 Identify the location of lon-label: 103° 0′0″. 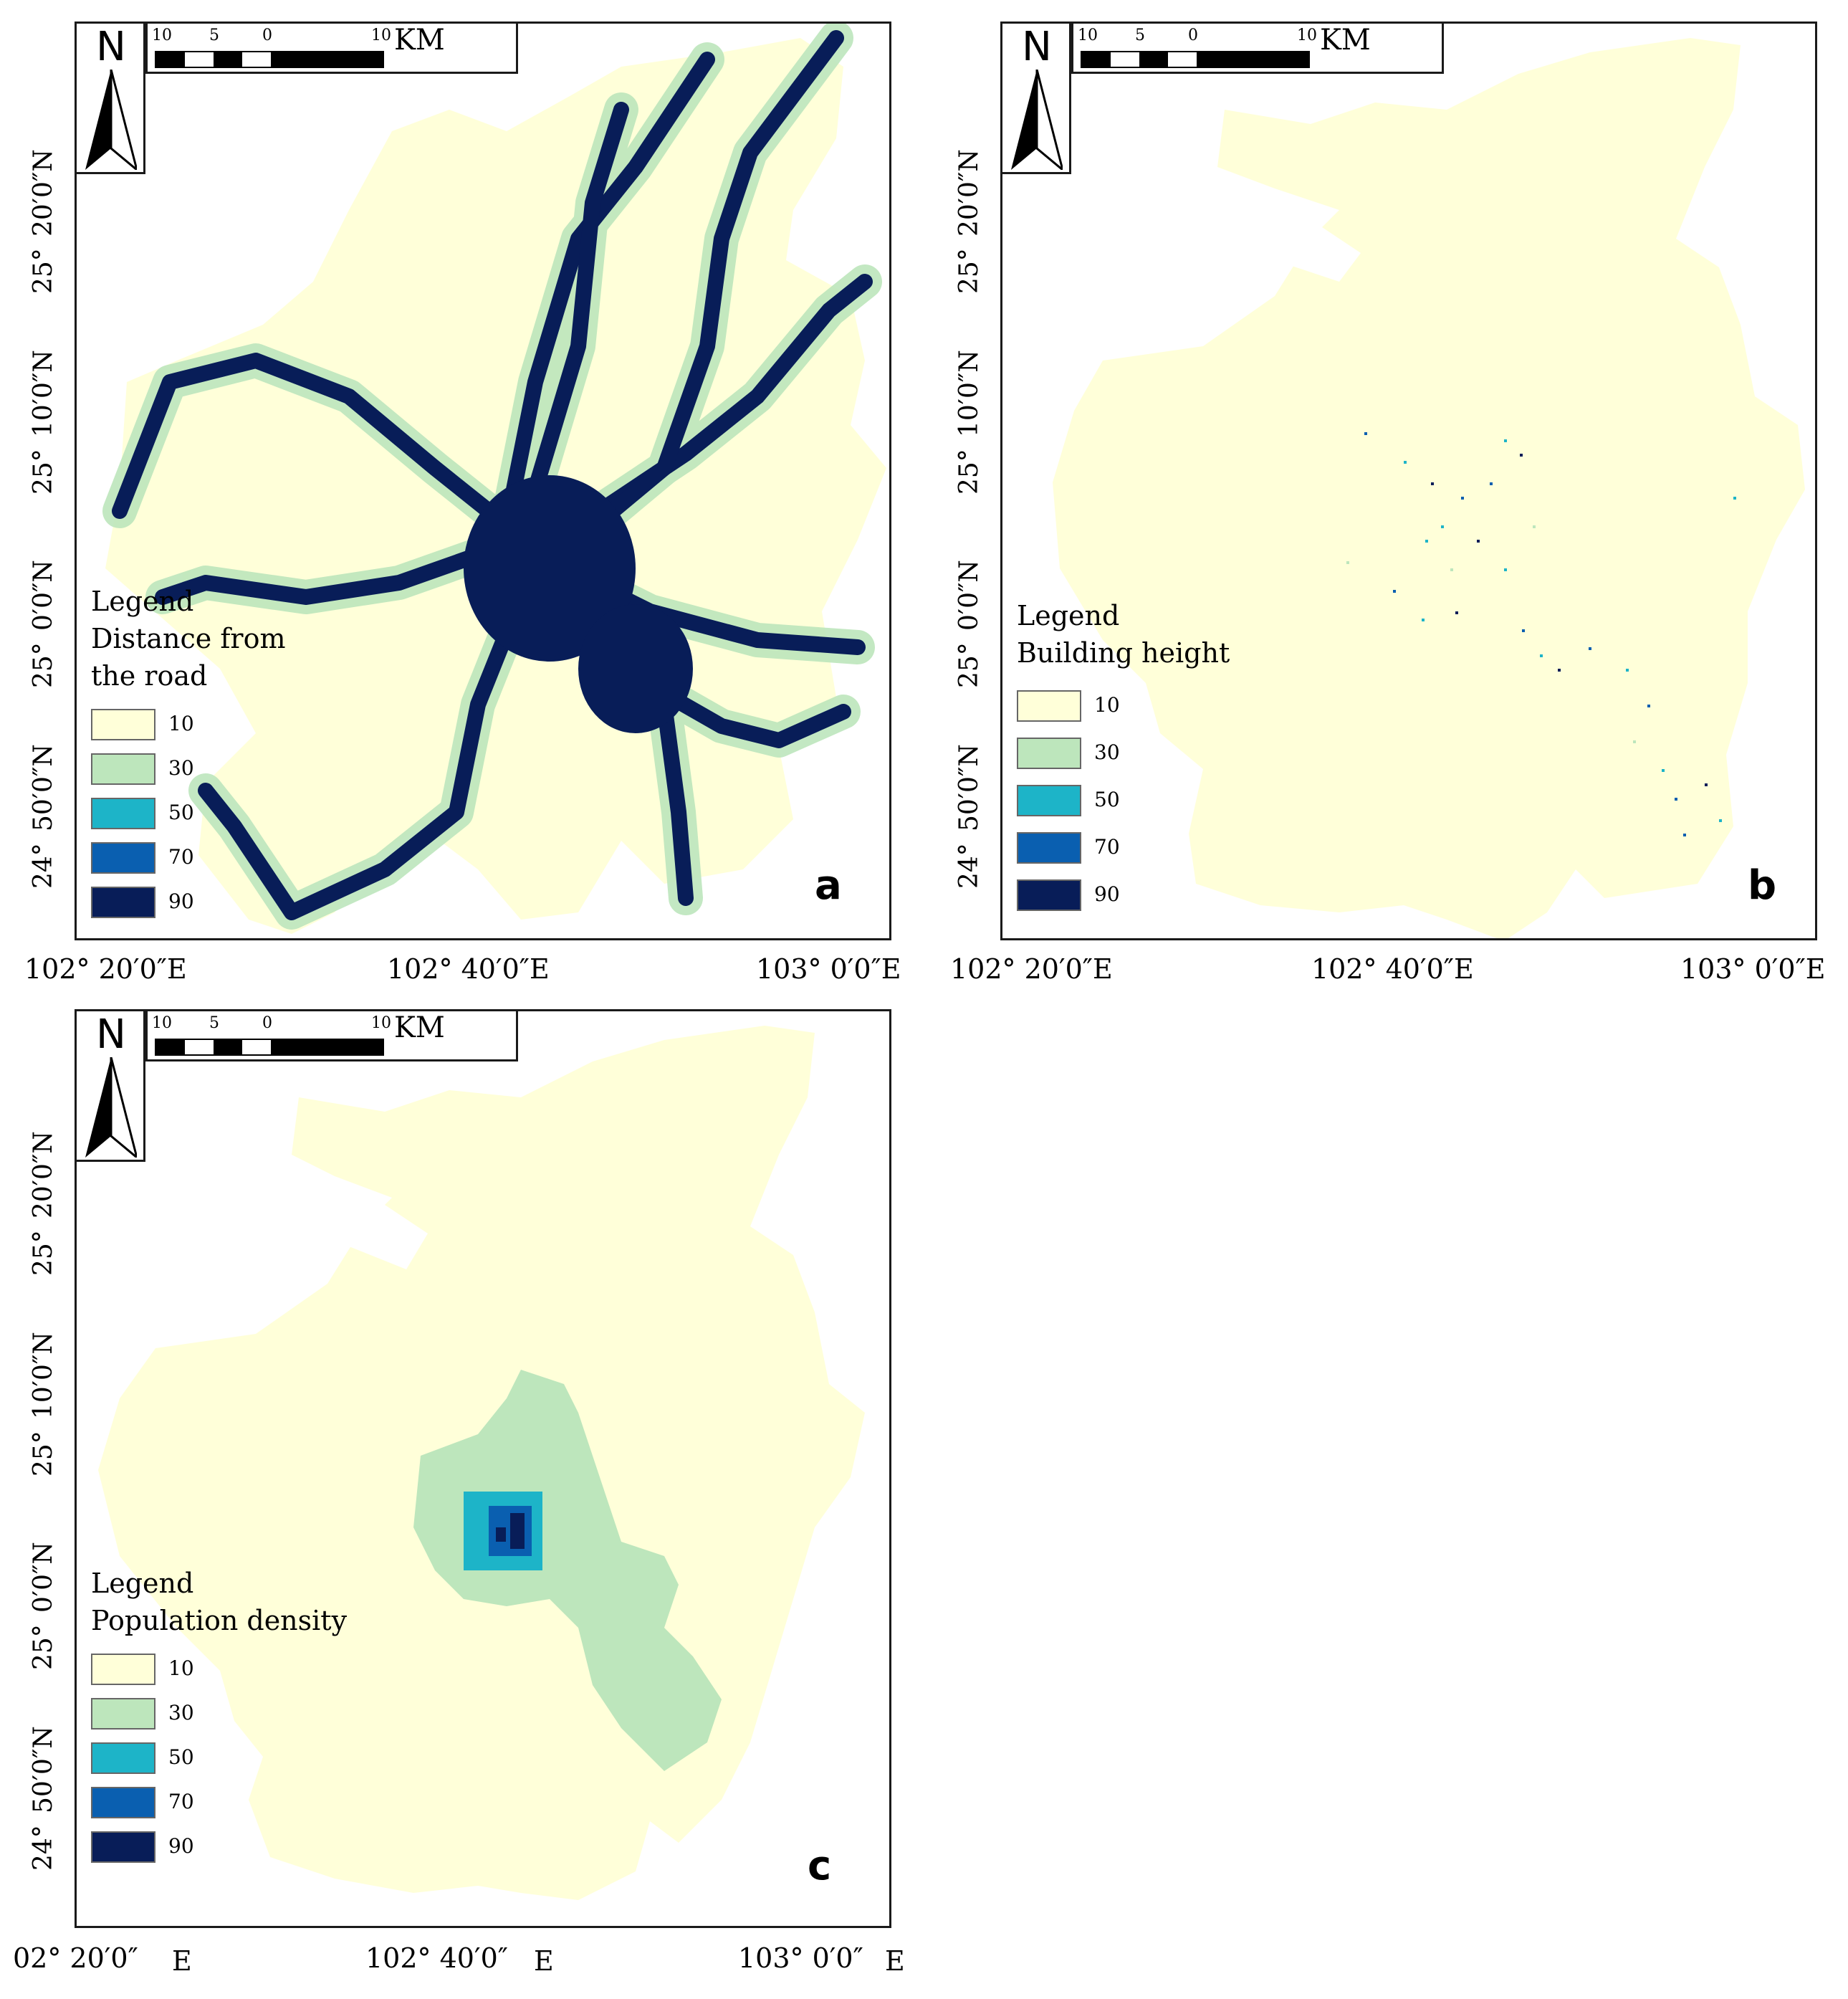
(801, 1958).